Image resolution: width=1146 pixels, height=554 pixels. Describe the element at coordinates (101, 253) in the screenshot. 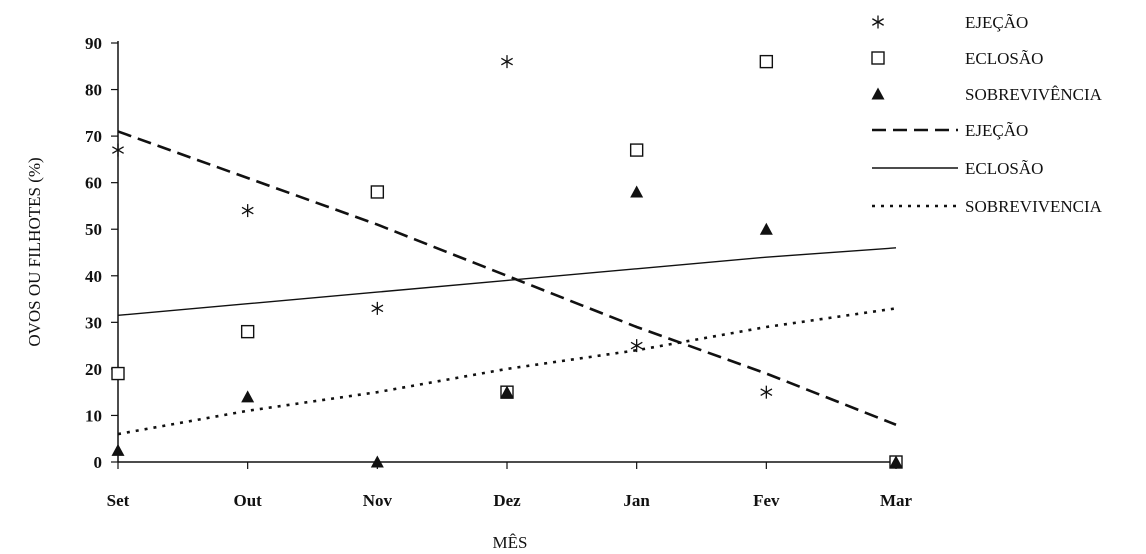

I see `y-axis-ticks: 0 10 20 30 40 50 60 70 80 90` at that location.